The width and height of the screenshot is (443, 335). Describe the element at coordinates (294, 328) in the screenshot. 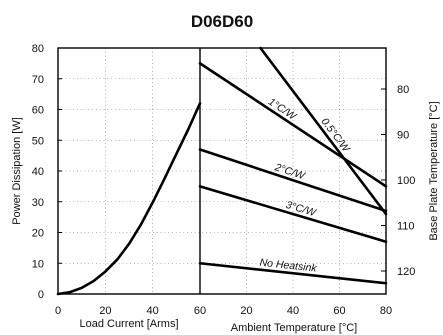

I see `right-x-axis-label: Ambient Temperature [°C]` at that location.